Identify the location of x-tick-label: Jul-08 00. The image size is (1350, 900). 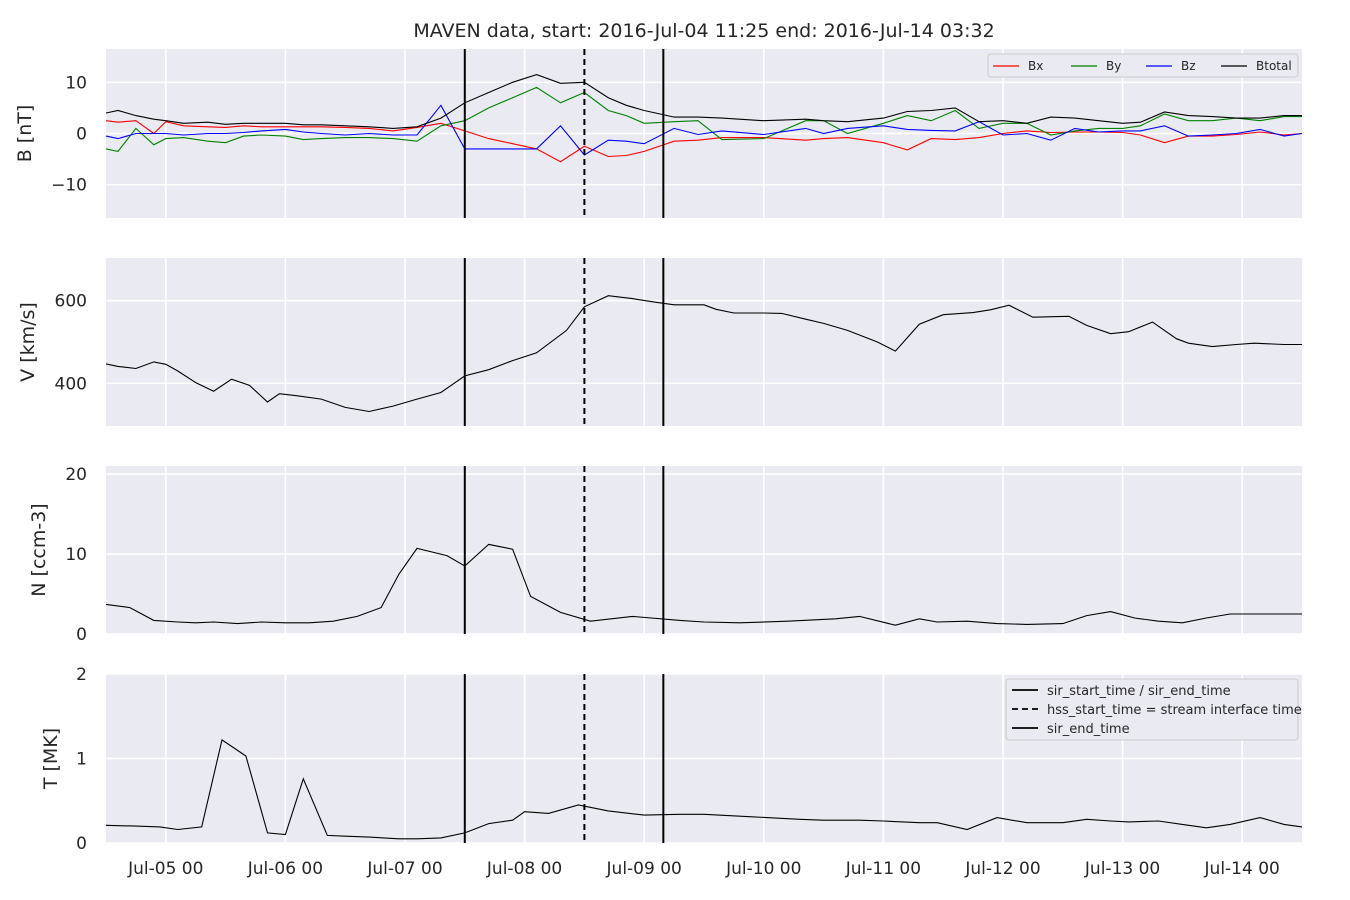
(524, 869).